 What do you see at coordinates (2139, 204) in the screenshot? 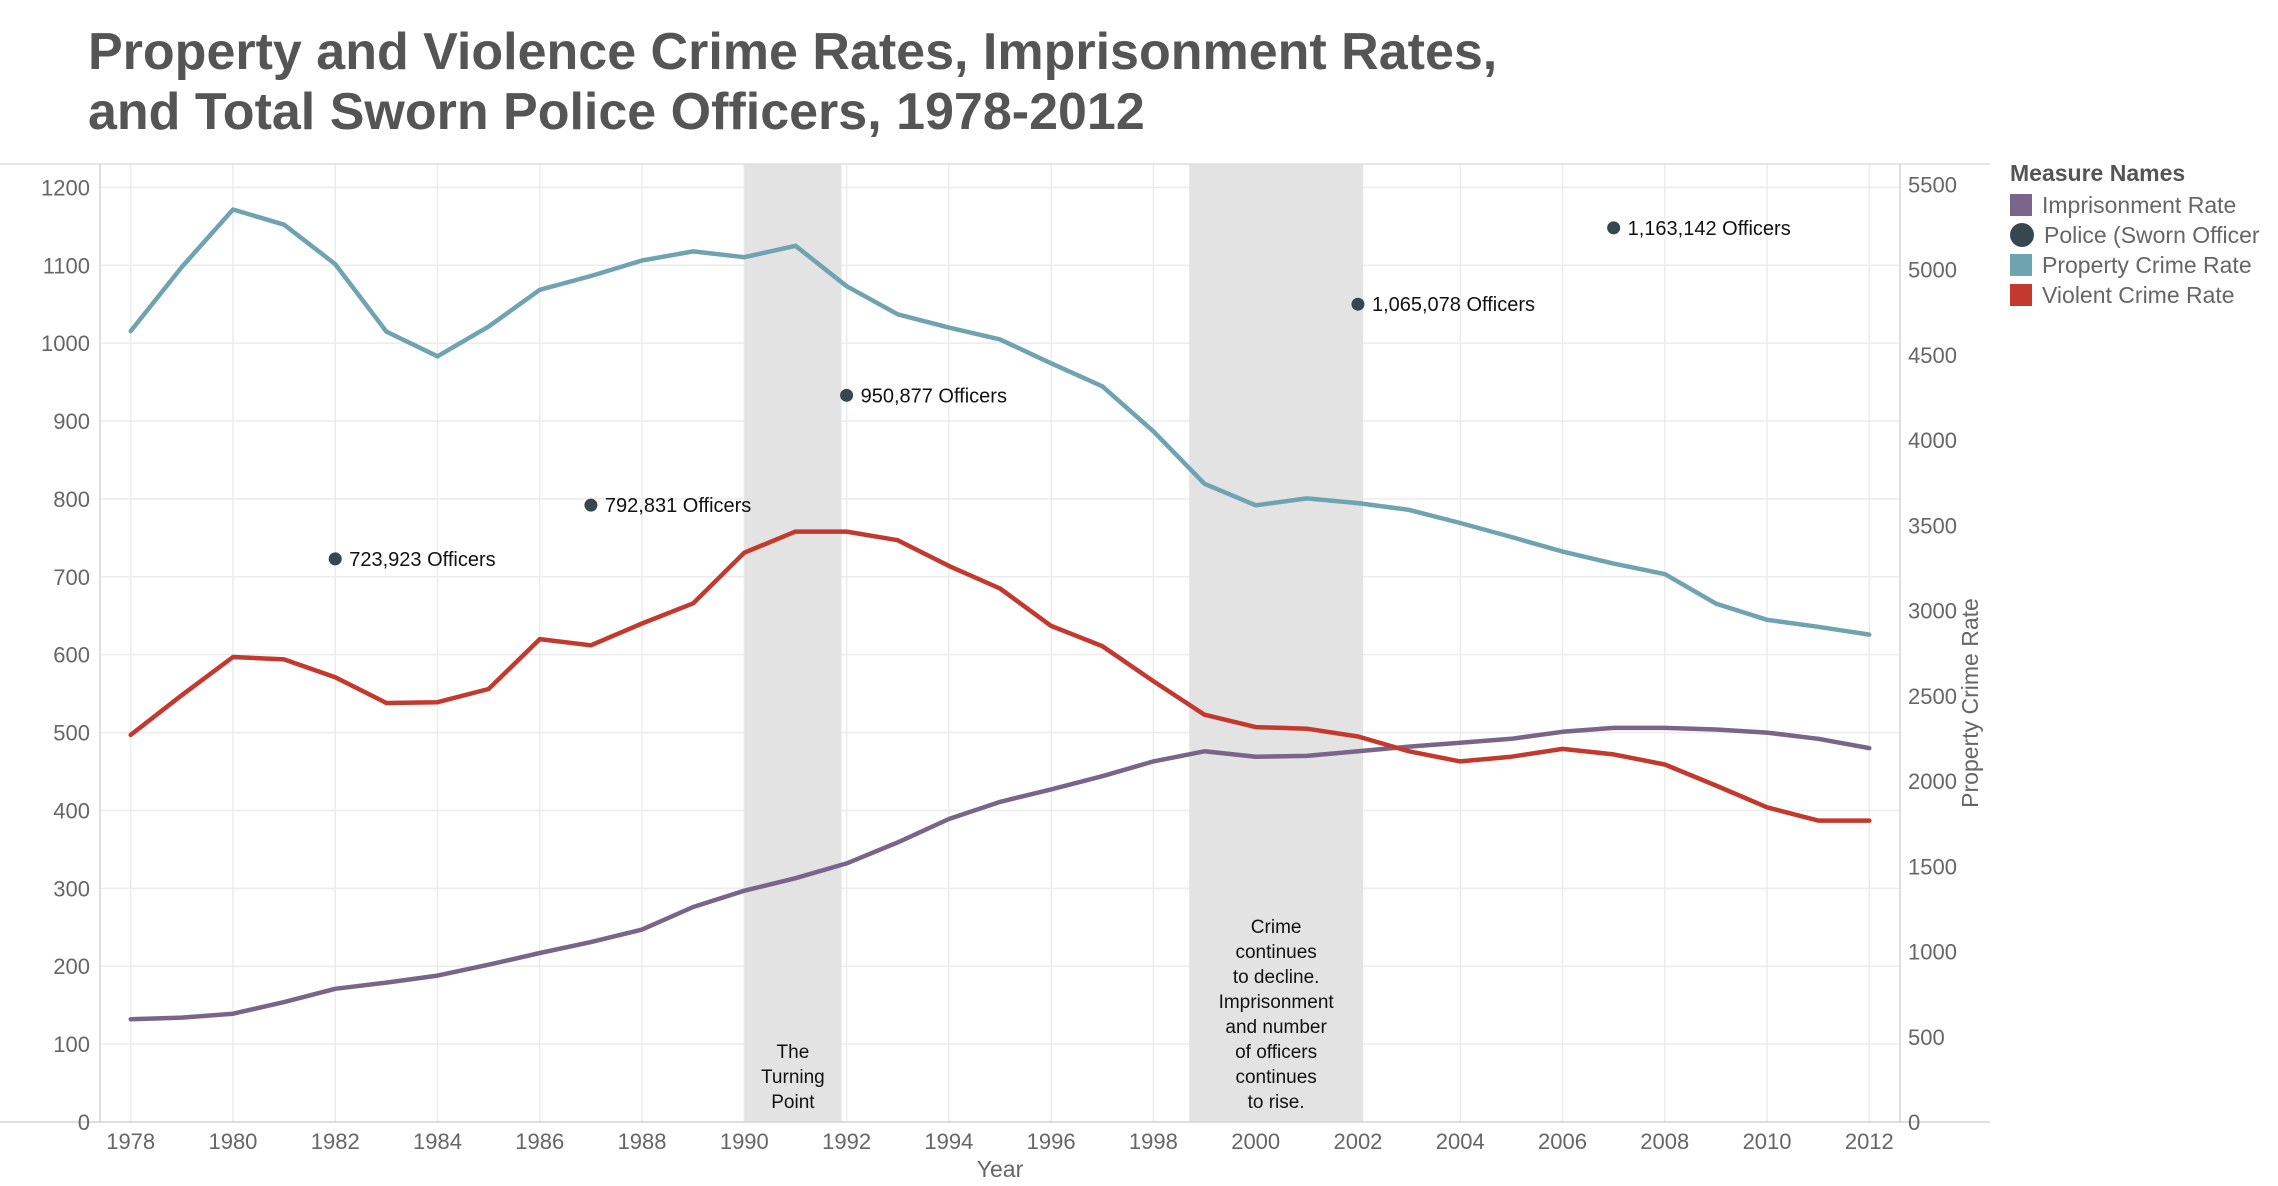
I see `legend-label: Imprisonment Rate` at bounding box center [2139, 204].